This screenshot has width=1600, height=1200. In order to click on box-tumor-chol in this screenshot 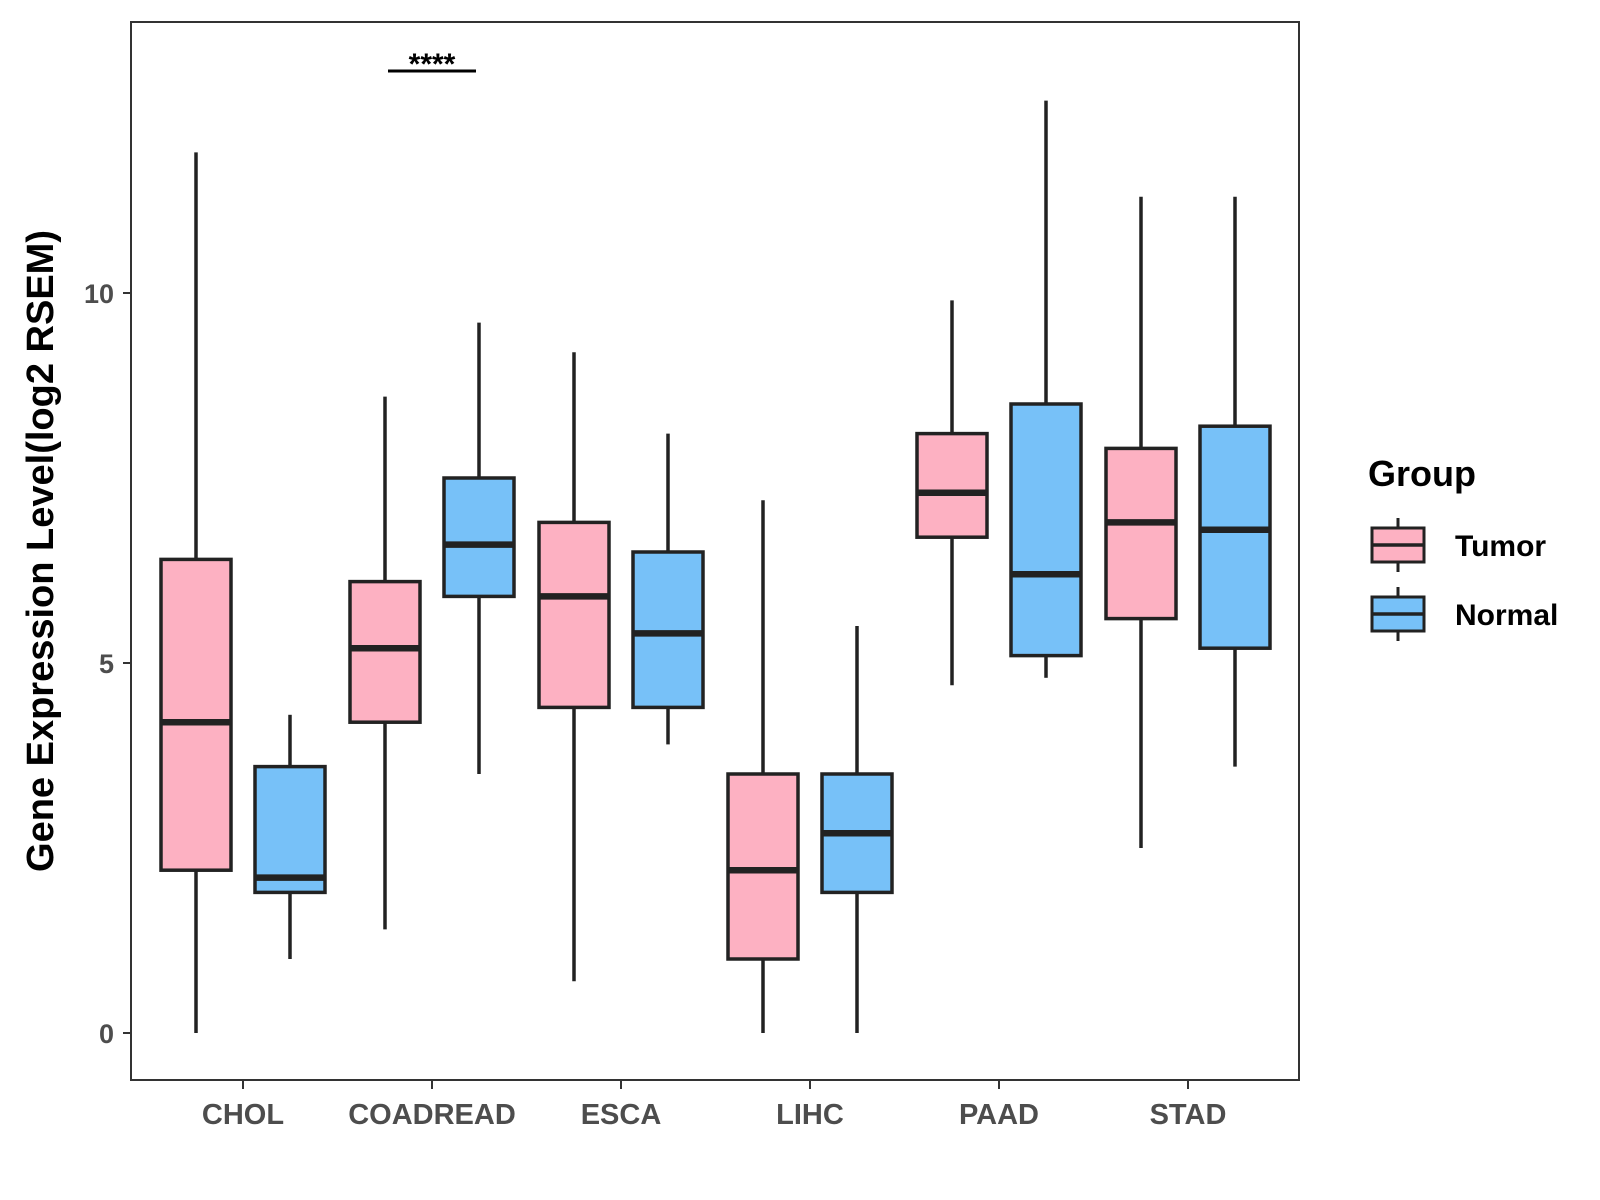, I will do `click(196, 592)`.